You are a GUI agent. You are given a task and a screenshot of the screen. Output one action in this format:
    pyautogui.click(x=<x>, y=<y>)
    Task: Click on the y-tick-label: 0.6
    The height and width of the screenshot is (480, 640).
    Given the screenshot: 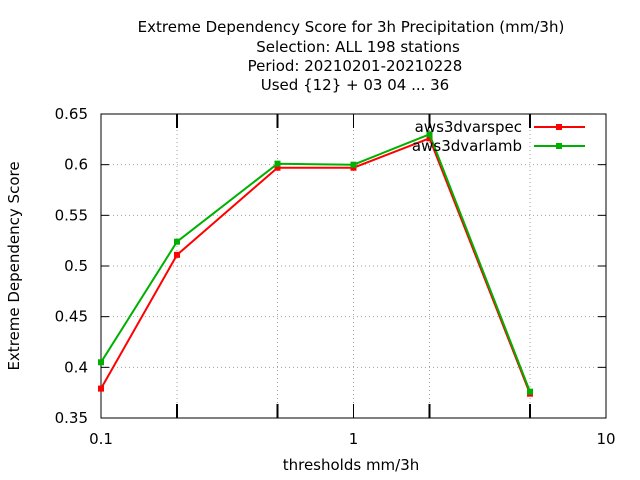 What is the action you would take?
    pyautogui.click(x=76, y=165)
    